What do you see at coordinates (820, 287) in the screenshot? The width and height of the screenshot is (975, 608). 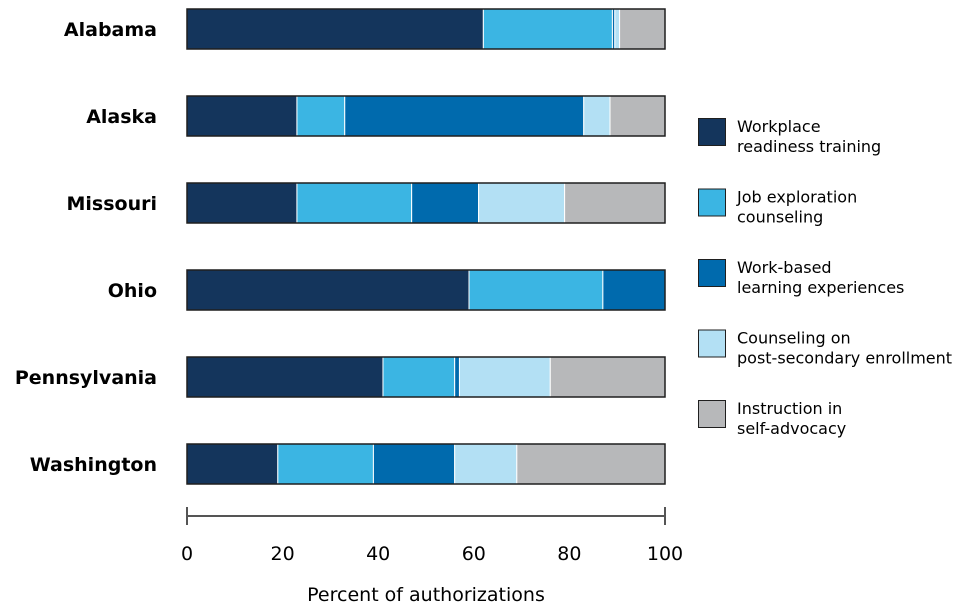 I see `legend-label-3-line-2: learning experiences` at bounding box center [820, 287].